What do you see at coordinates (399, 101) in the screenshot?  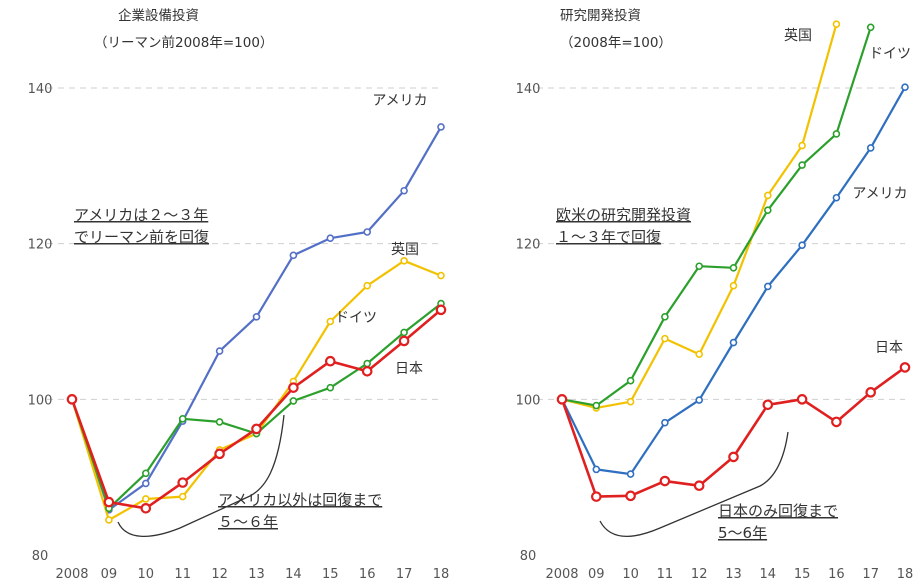 I see `chart1-series-label: アメリカ` at bounding box center [399, 101].